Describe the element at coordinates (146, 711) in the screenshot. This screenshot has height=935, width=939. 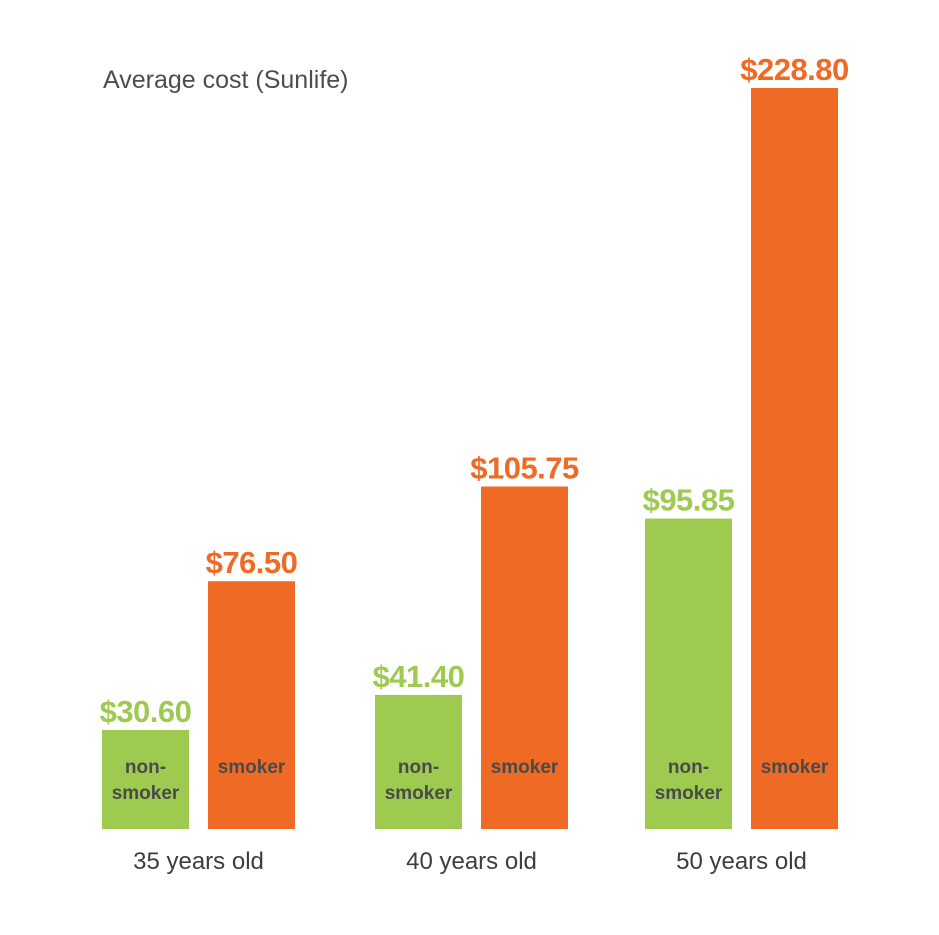
I see `value-label-non-smoker-1: $30.60` at that location.